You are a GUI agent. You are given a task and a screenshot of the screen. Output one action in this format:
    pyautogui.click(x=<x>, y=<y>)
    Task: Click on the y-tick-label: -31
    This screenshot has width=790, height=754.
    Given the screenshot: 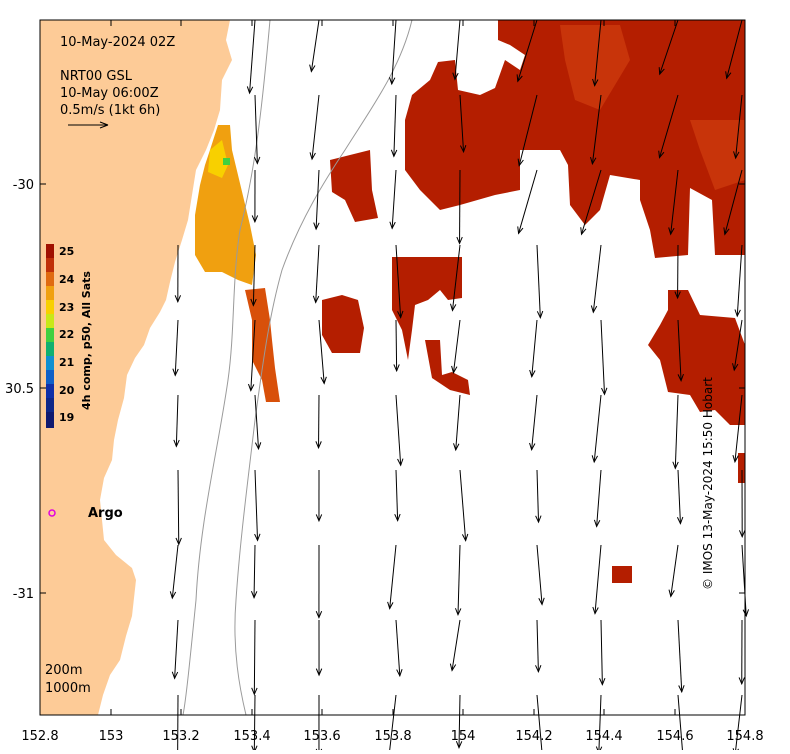 What is the action you would take?
    pyautogui.click(x=23, y=594)
    